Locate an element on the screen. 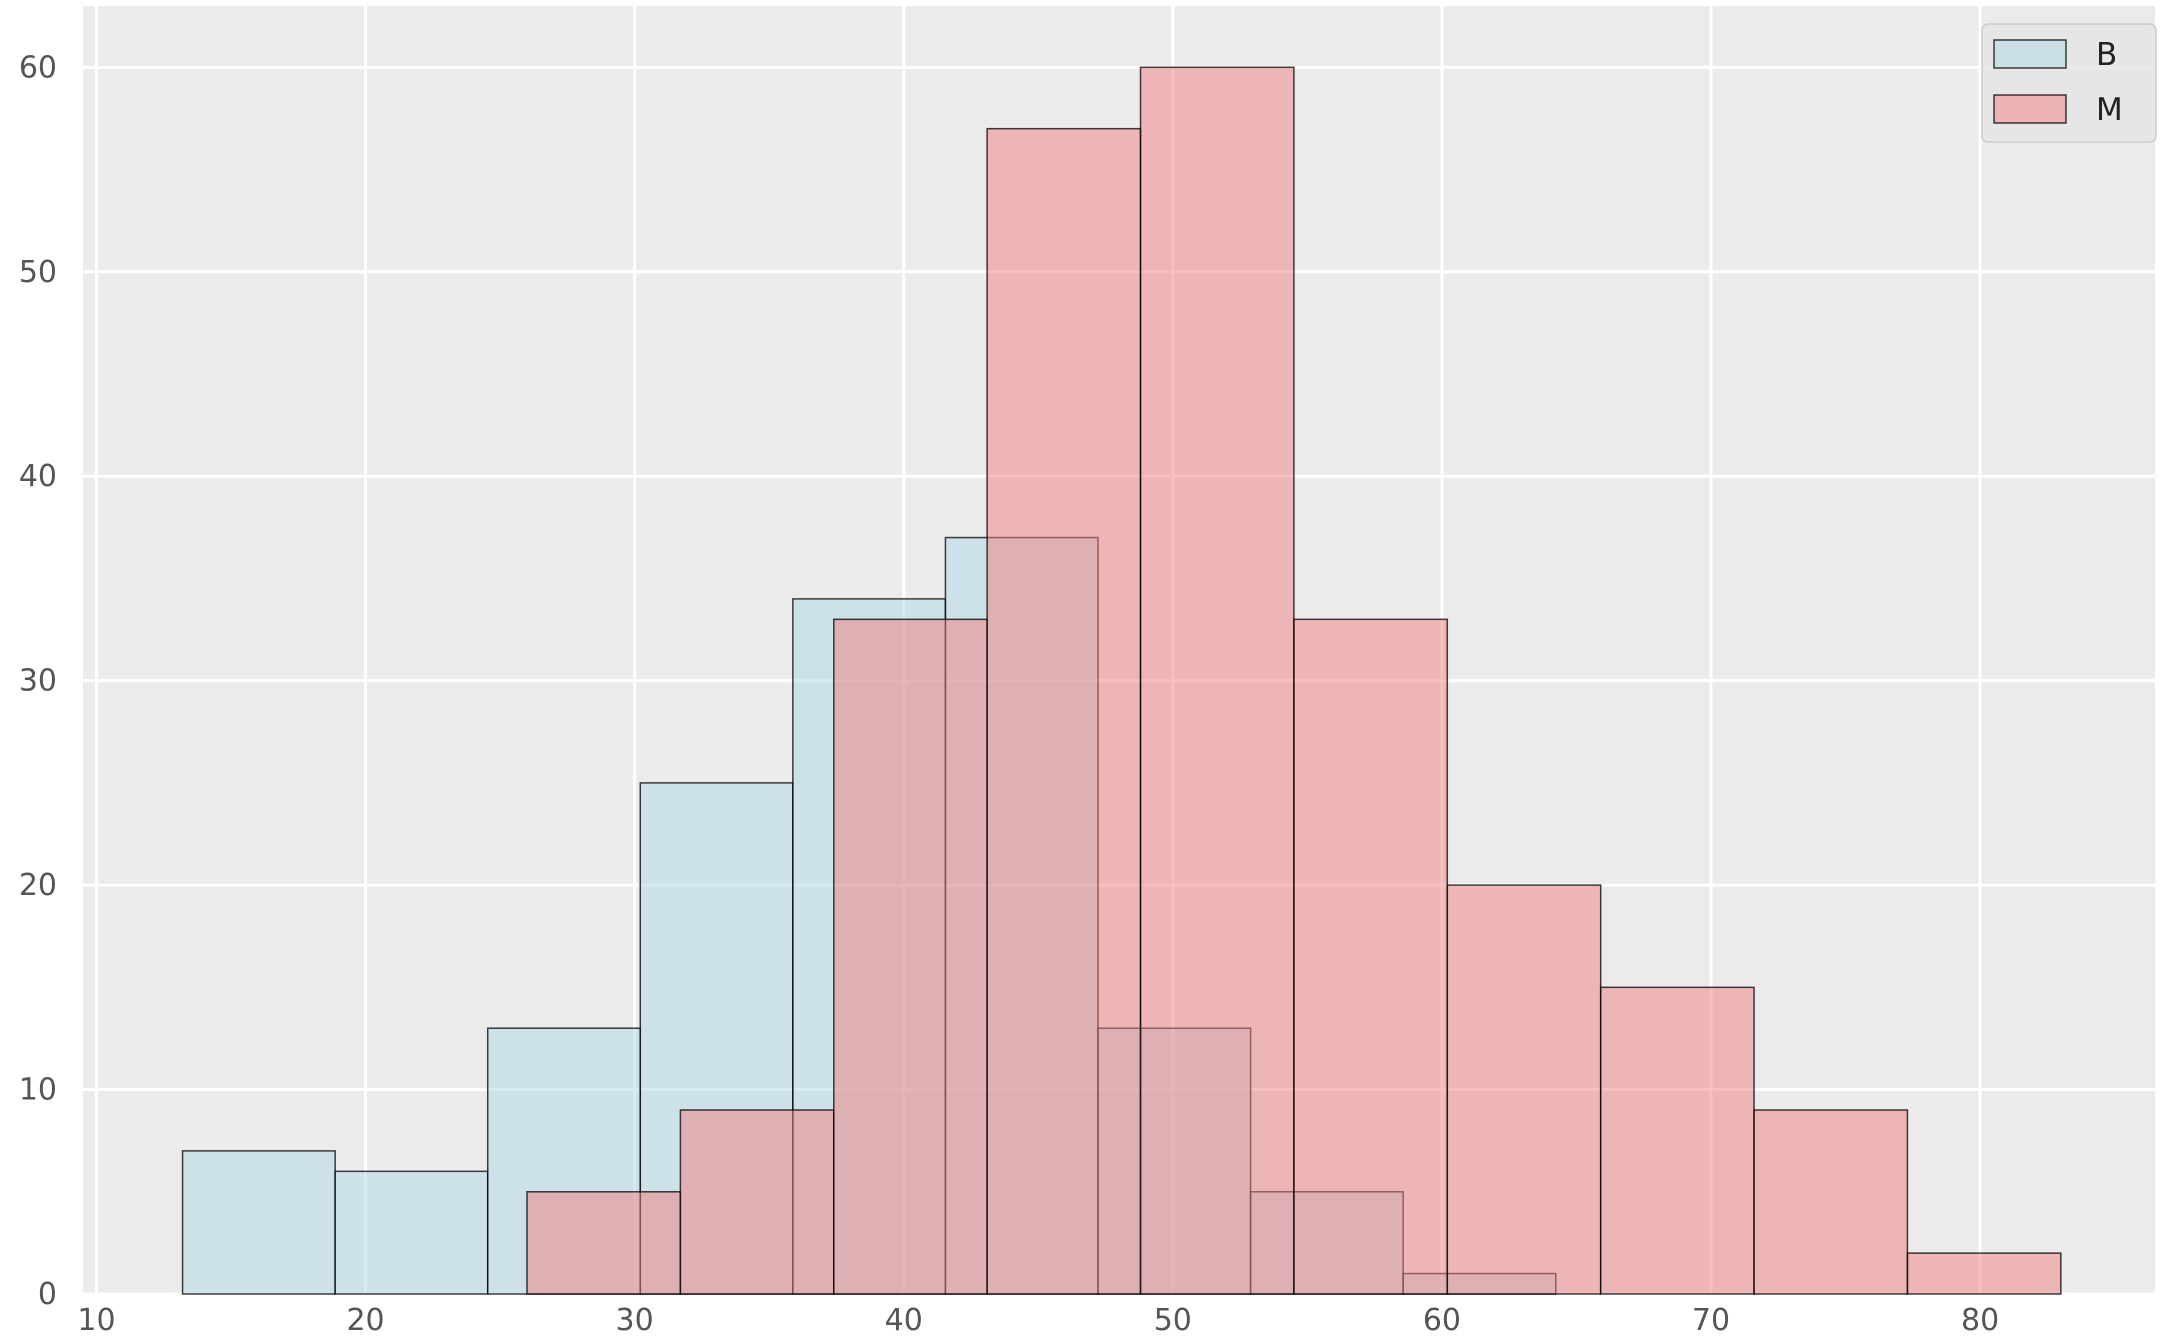 This screenshot has height=1340, width=2165. legend-label-m: M is located at coordinates (2109, 110).